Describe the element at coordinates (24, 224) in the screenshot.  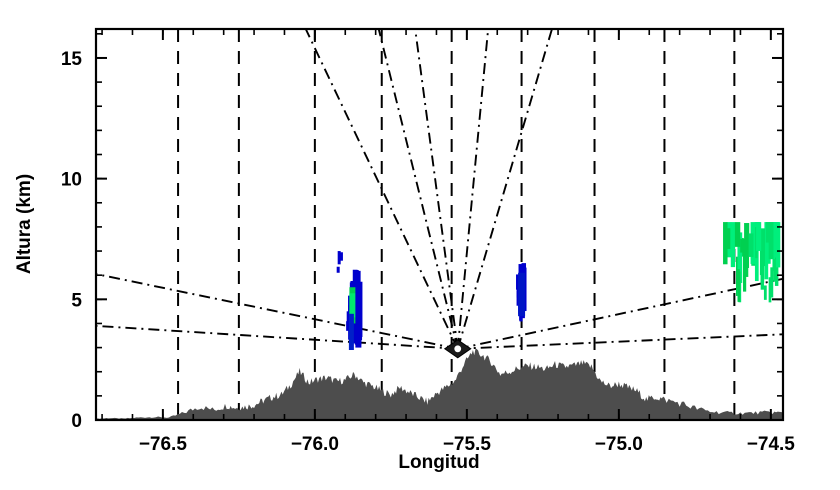
I see `y-axis-title: Altura (km)` at that location.